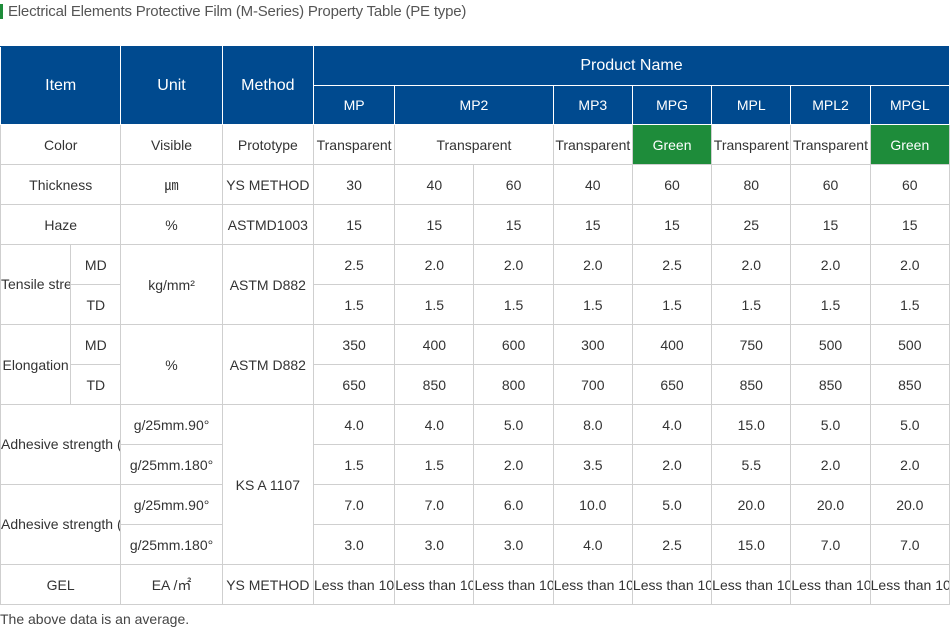 The width and height of the screenshot is (950, 629). What do you see at coordinates (171, 284) in the screenshot?
I see `unit-cell: kg/mm²` at bounding box center [171, 284].